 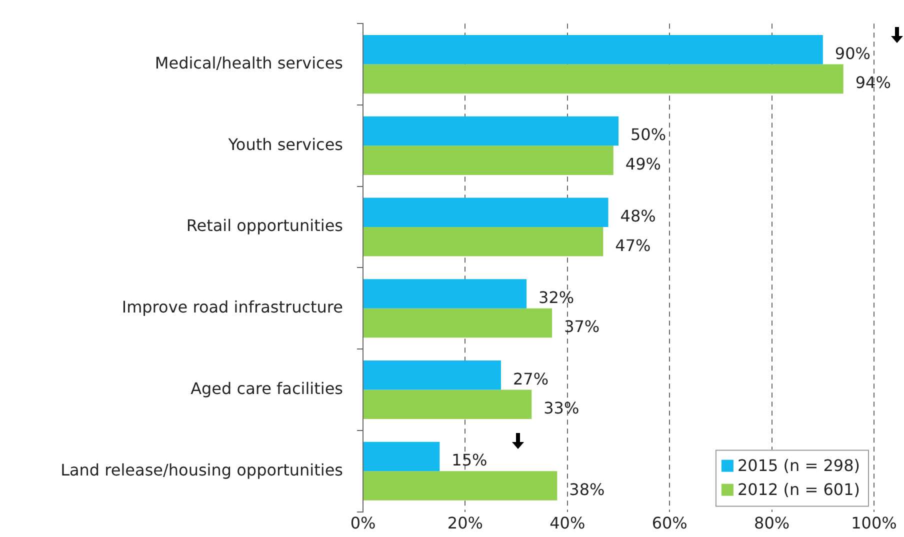 What do you see at coordinates (248, 62) in the screenshot?
I see `y-tick-label: Medical/health services` at bounding box center [248, 62].